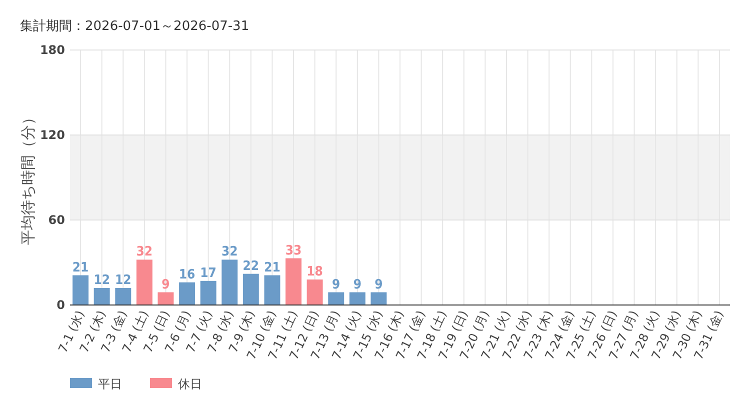 Image resolution: width=750 pixels, height=410 pixels. What do you see at coordinates (251, 266) in the screenshot?
I see `data-label: 22` at bounding box center [251, 266].